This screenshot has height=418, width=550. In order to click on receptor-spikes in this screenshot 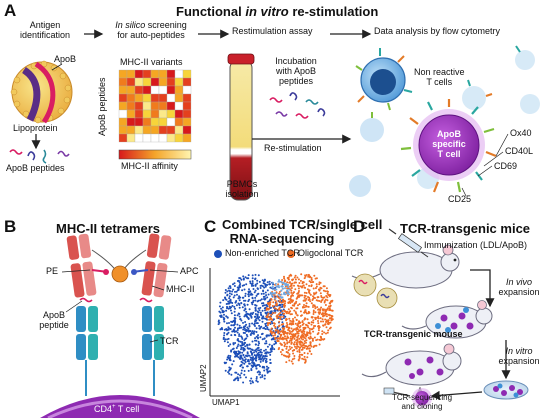, I will do `click(438, 81)`.